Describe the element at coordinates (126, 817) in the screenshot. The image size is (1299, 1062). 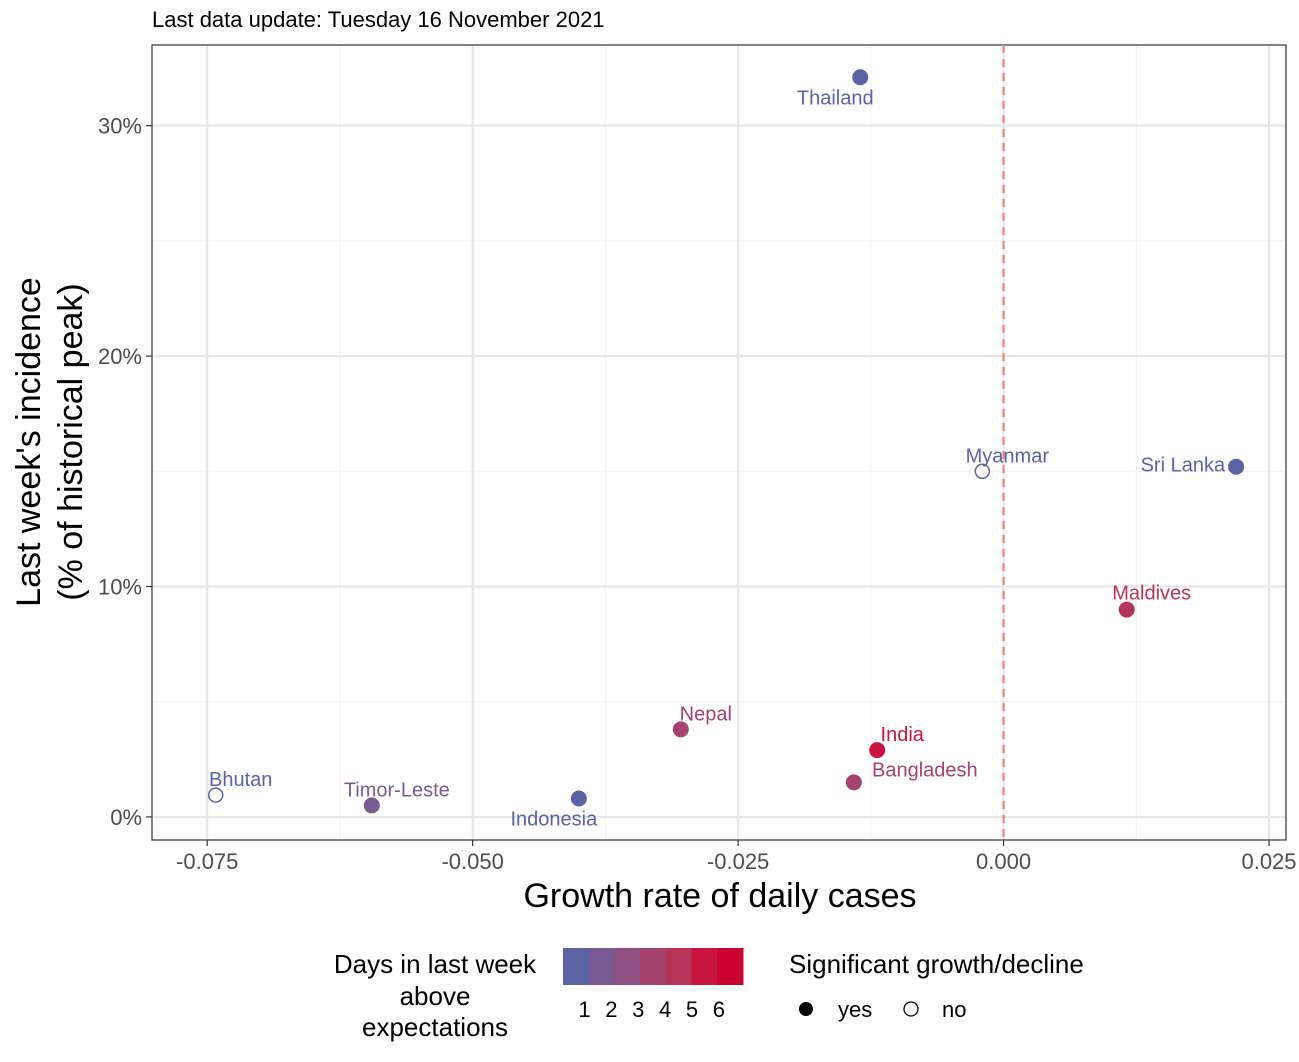
I see `y-tick-label: 0%` at that location.